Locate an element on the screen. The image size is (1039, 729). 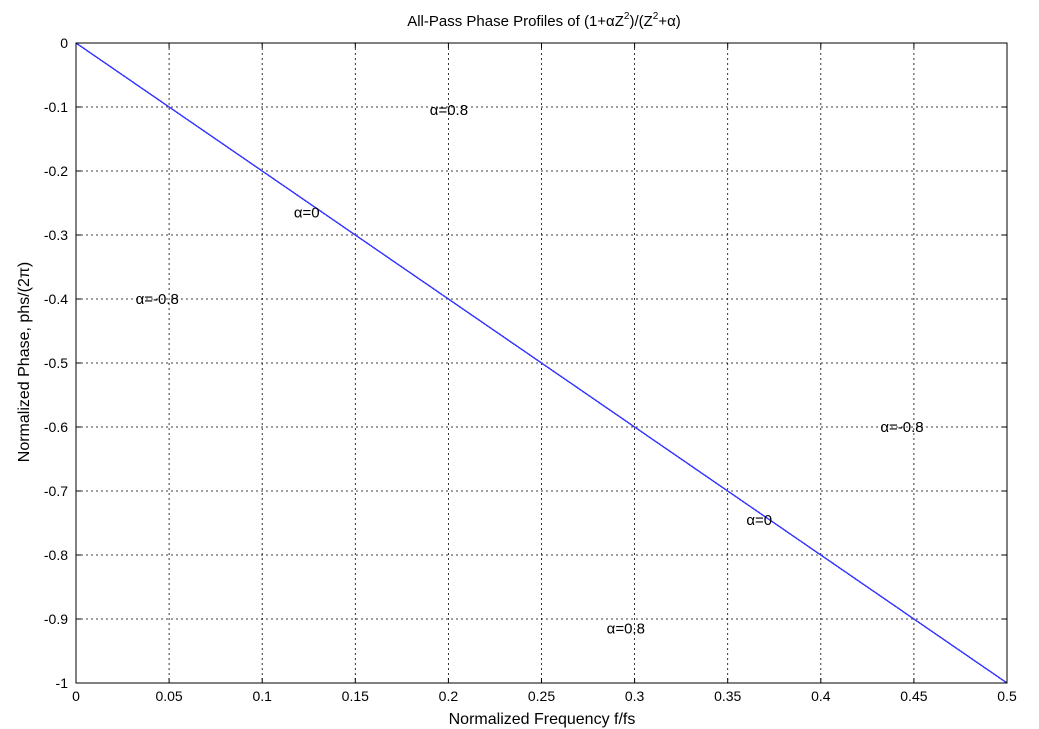
y-tick-label: -0.8 is located at coordinates (56, 555).